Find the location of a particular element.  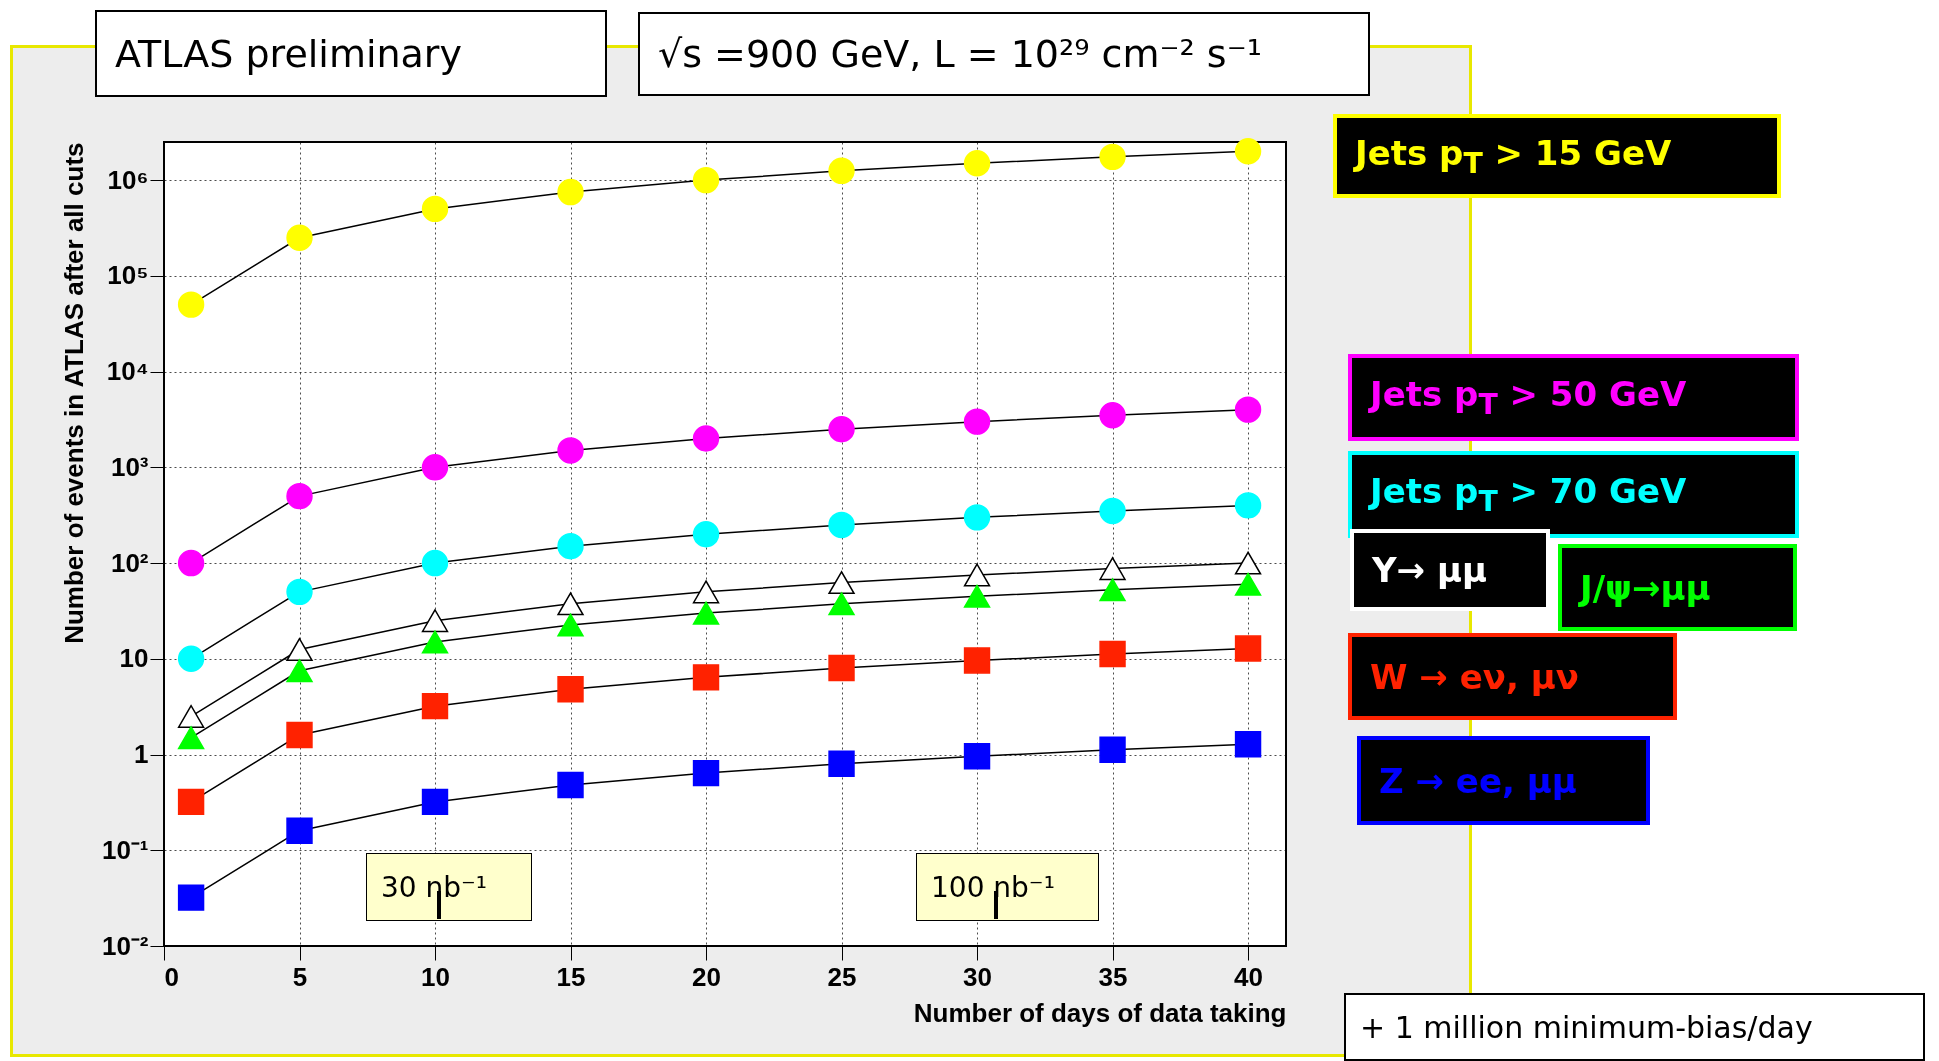

text: Jets p$_{T}$ > 15 GeV is located at coordinates (1513, 156).